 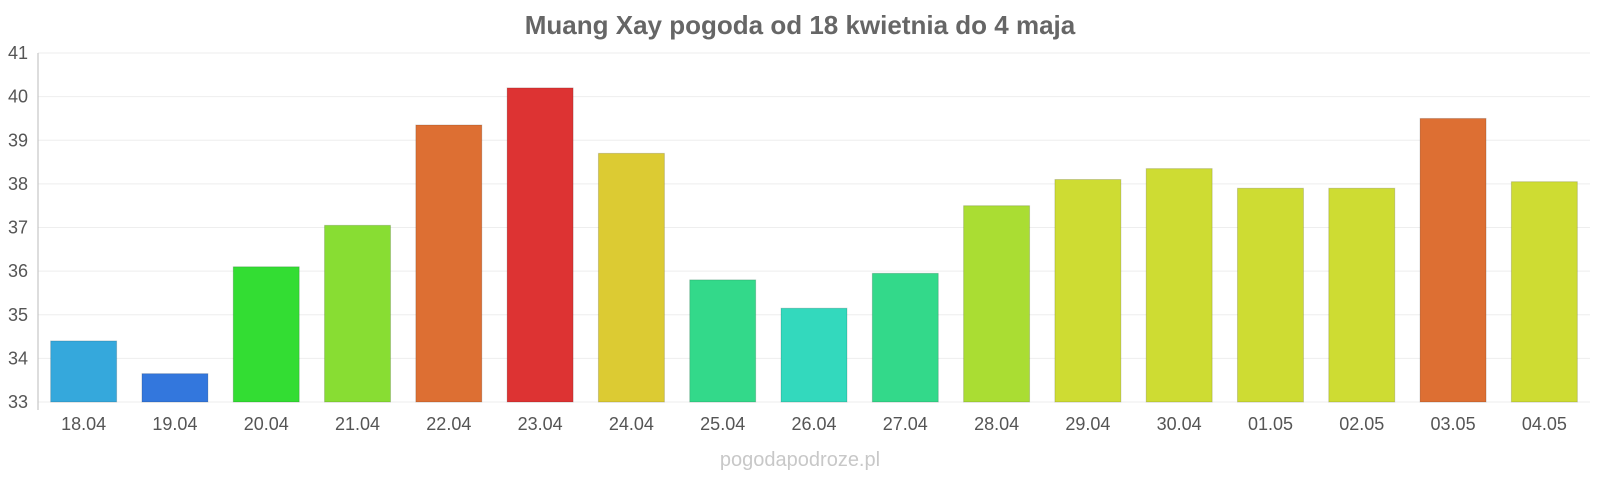 I want to click on y-tick-label: 35, so click(x=18, y=315).